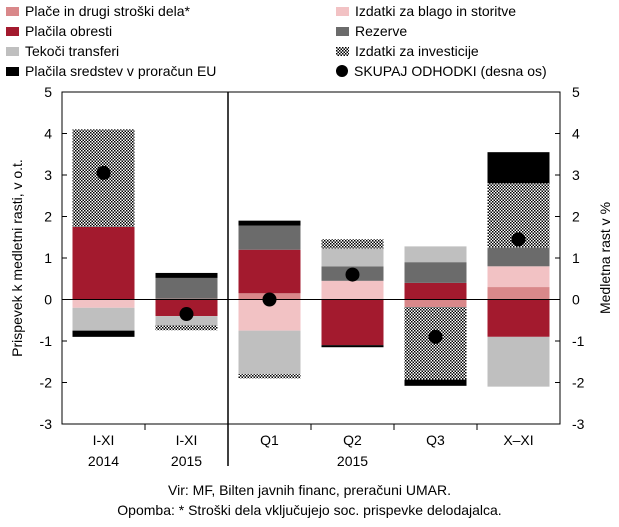  I want to click on x-tick-label: X–XI, so click(518, 440).